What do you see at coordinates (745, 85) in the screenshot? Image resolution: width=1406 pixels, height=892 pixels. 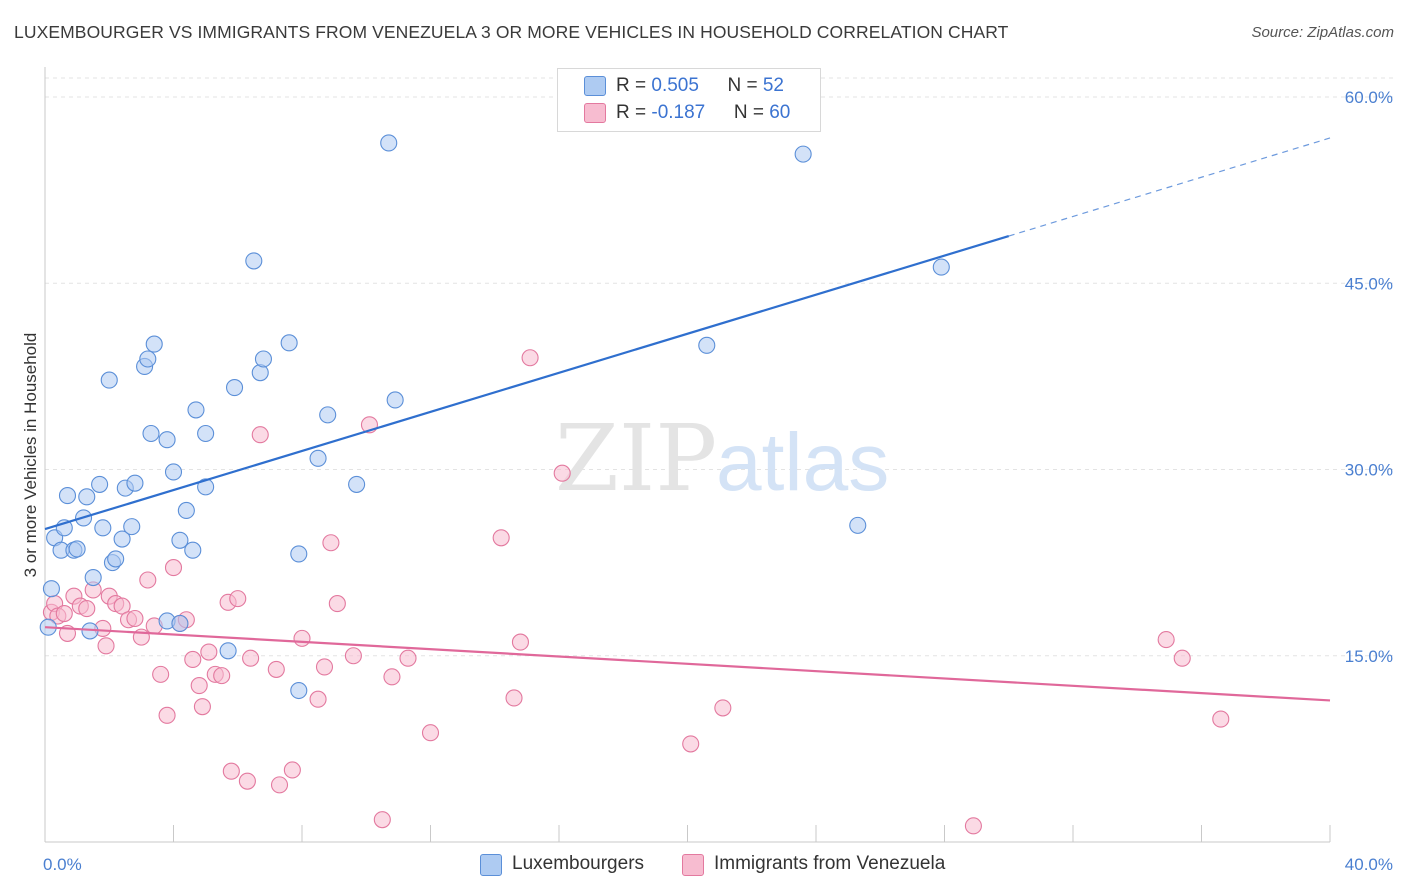 I see `legend-n-label: N =` at bounding box center [745, 85].